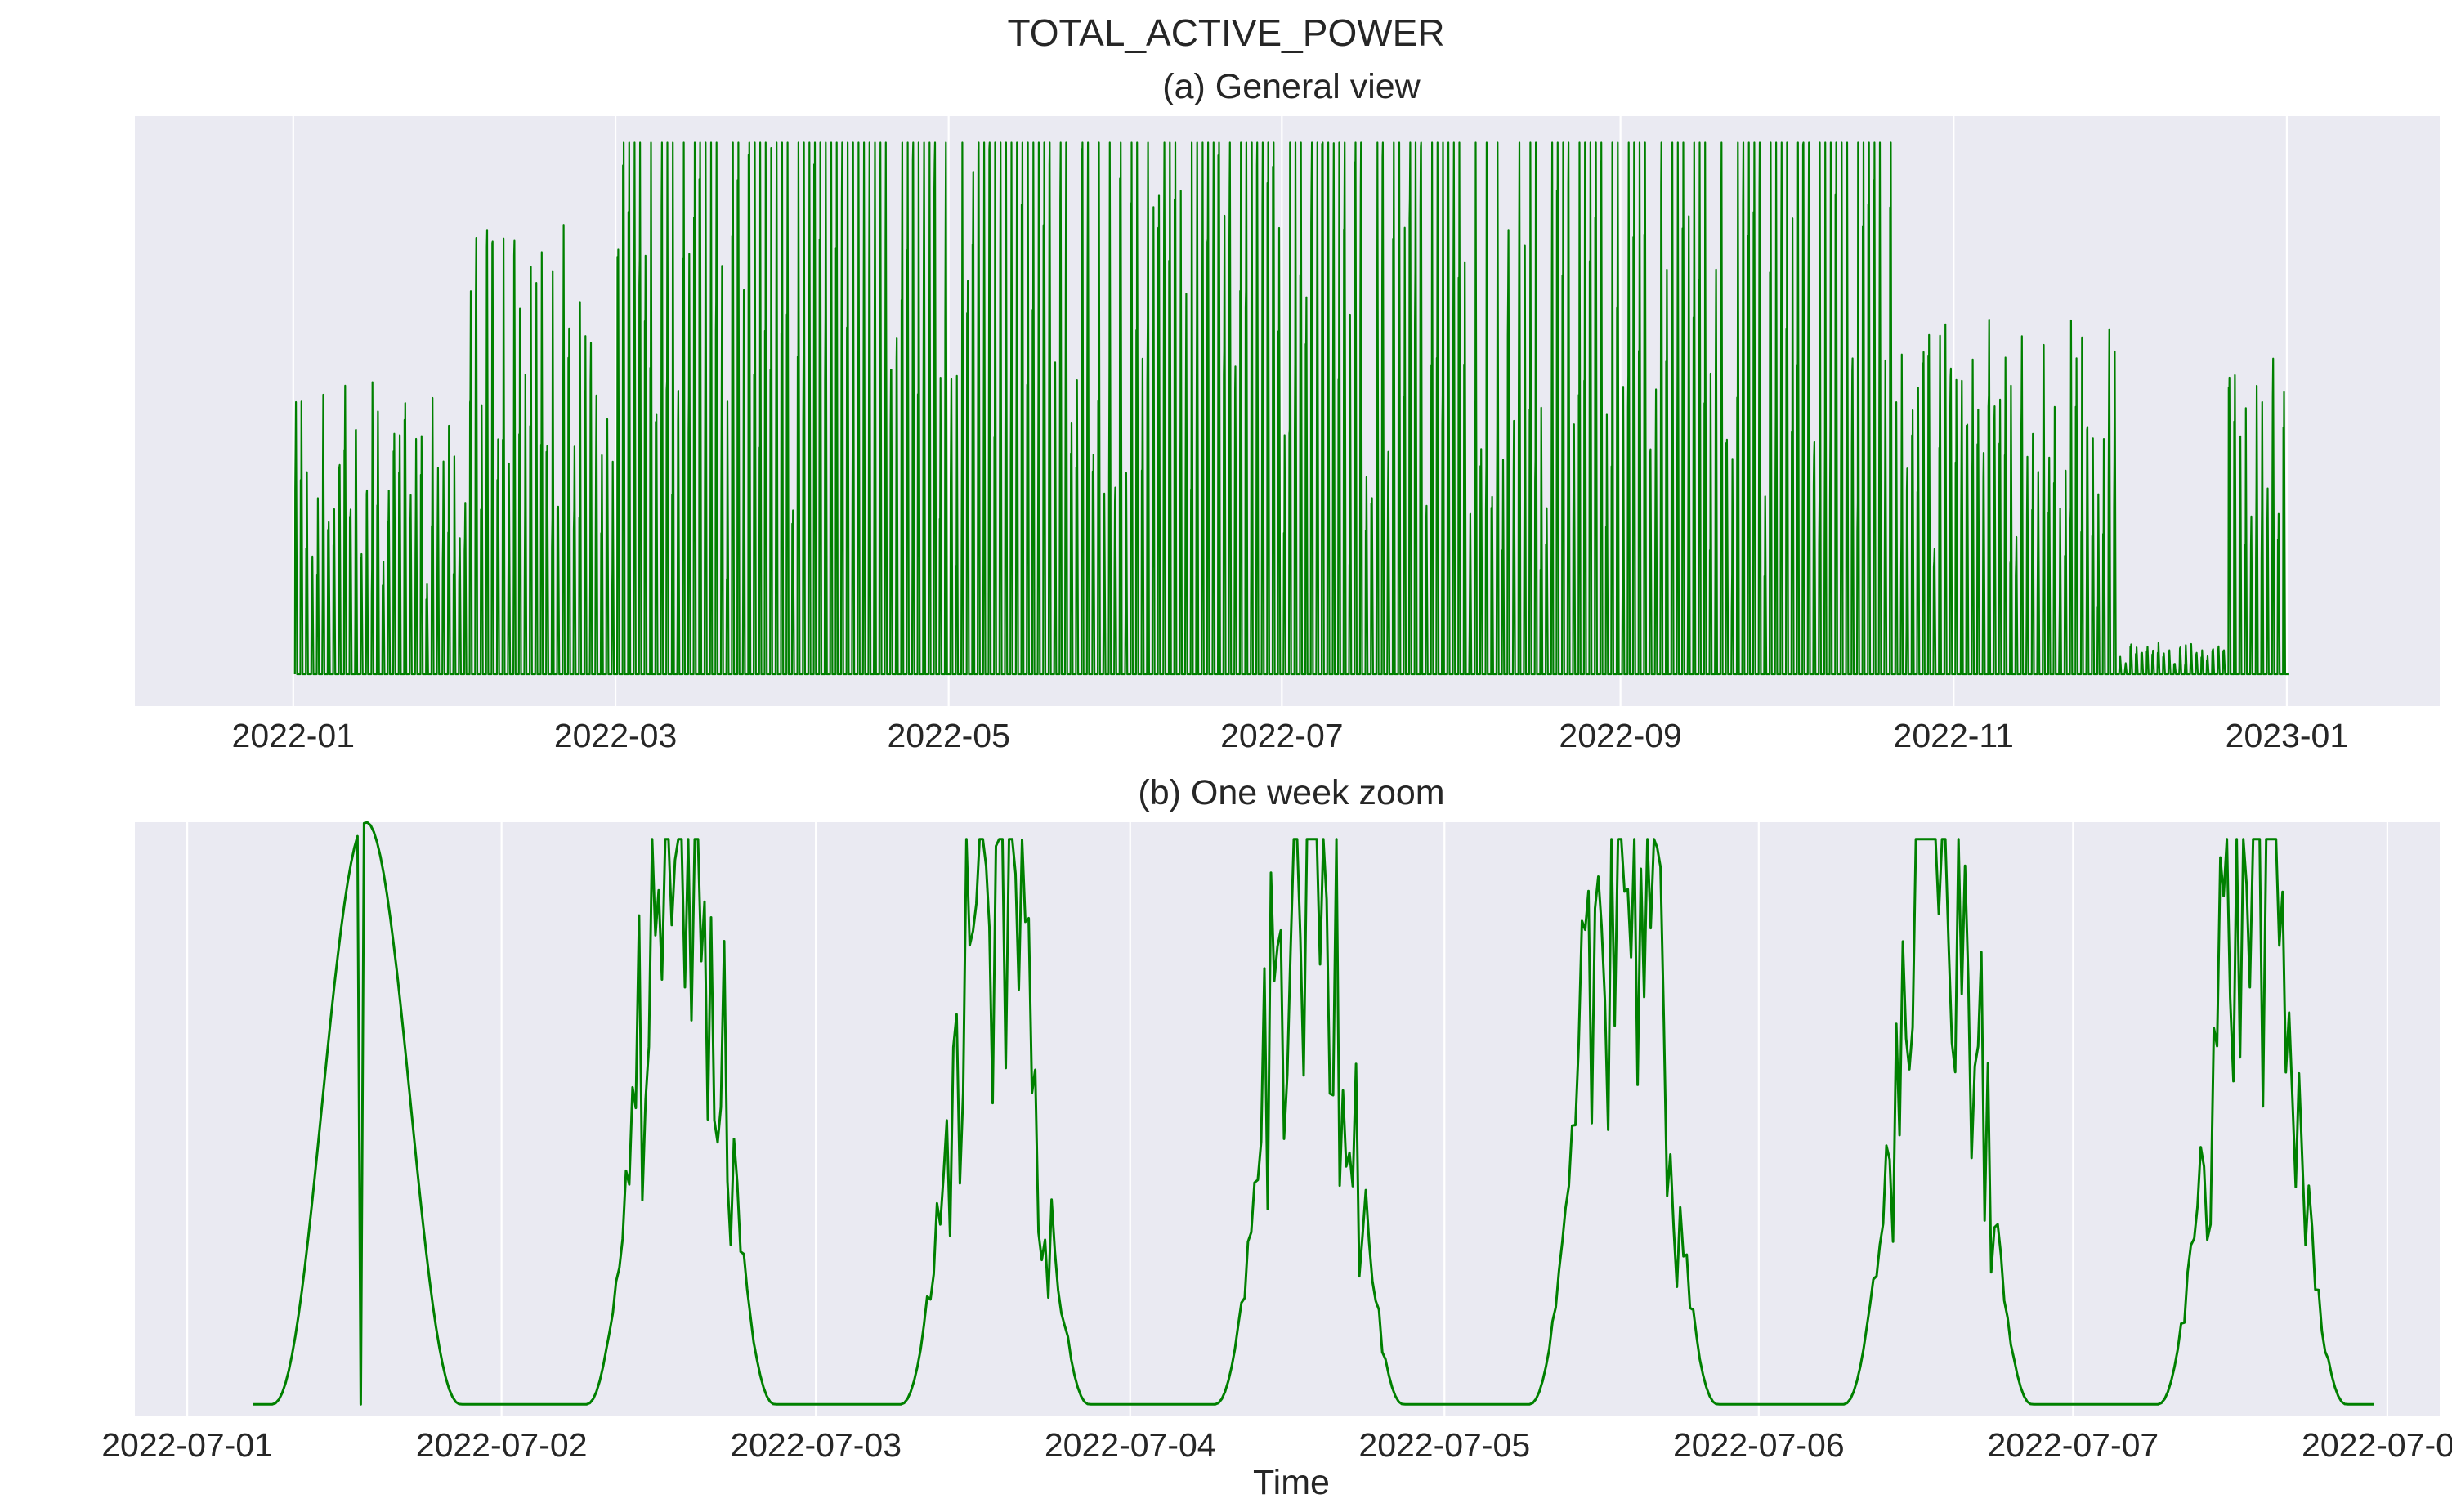 Image resolution: width=2452 pixels, height=1512 pixels. Describe the element at coordinates (187, 1445) in the screenshot. I see `panel-b-x-tick-label: 2022-07-01` at that location.